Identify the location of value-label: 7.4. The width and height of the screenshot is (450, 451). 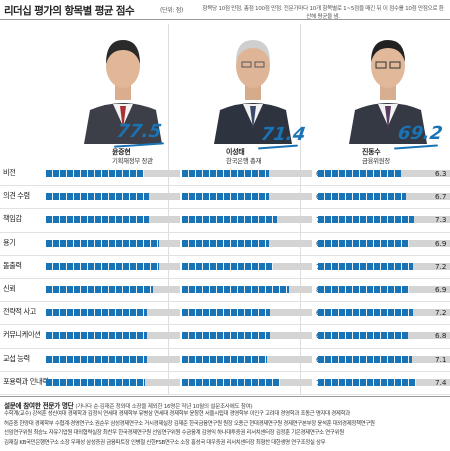
(441, 382).